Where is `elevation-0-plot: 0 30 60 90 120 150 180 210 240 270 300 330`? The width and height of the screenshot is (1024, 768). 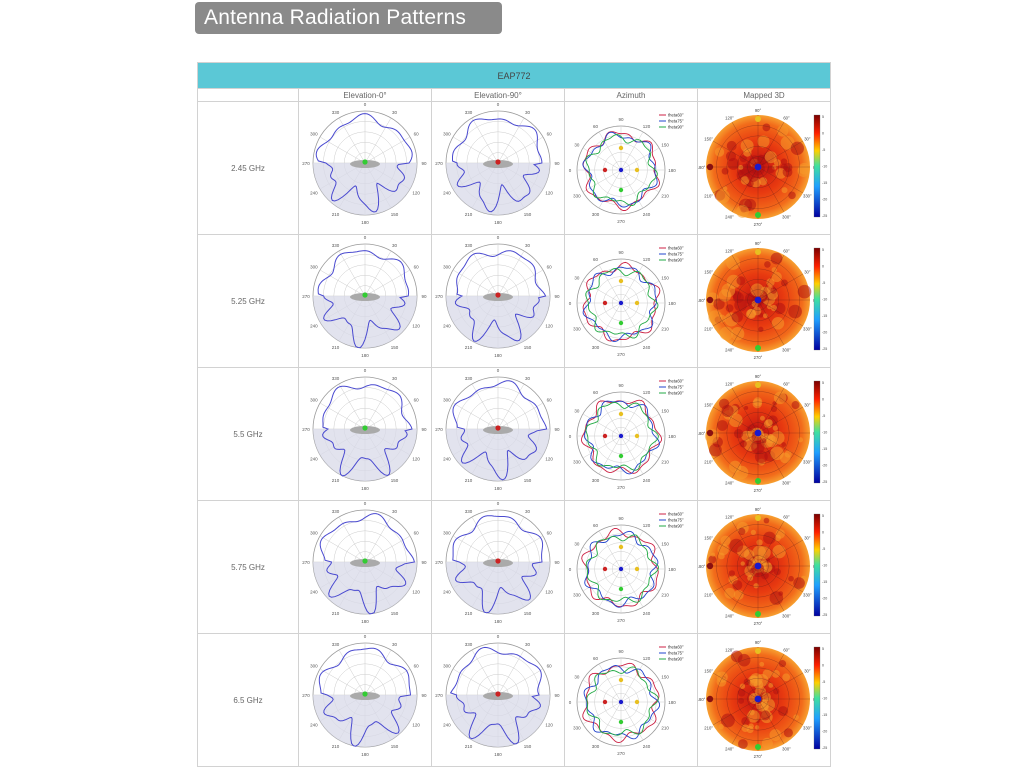 elevation-0-plot: 0 30 60 90 120 150 180 210 240 270 300 330 is located at coordinates (365, 168).